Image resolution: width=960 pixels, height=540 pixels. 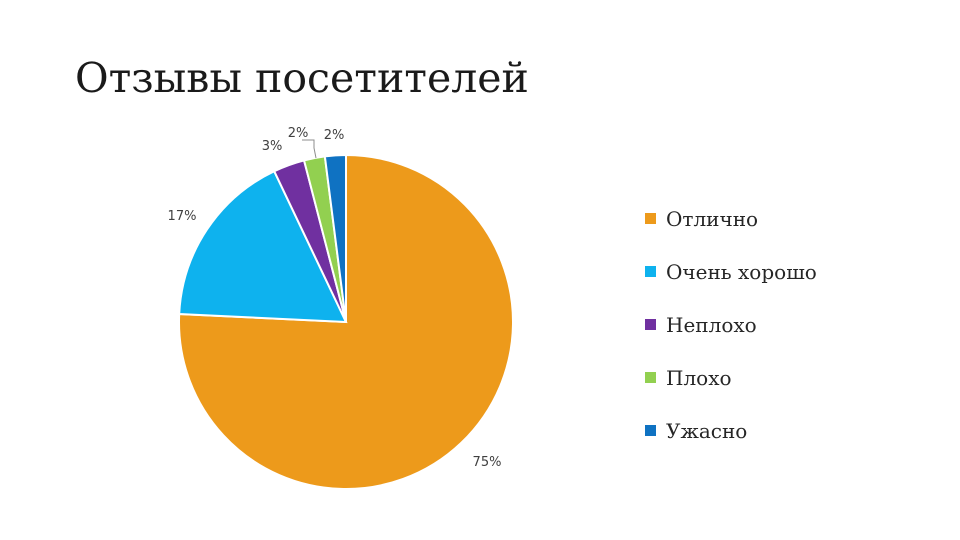 I want to click on data-label-1: 75%, so click(x=487, y=462).